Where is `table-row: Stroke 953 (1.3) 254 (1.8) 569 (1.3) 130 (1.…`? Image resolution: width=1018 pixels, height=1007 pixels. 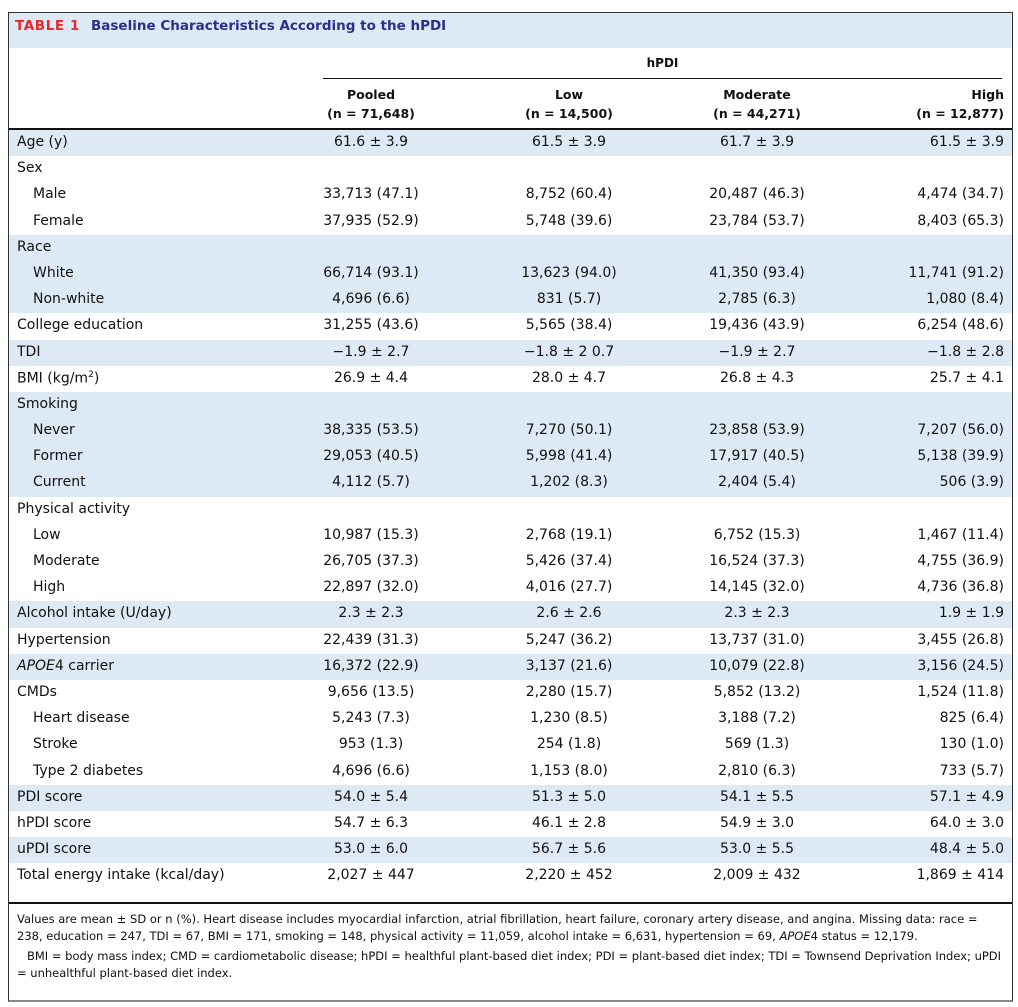 table-row: Stroke 953 (1.3) 254 (1.8) 569 (1.3) 130 (1.… is located at coordinates (510, 745).